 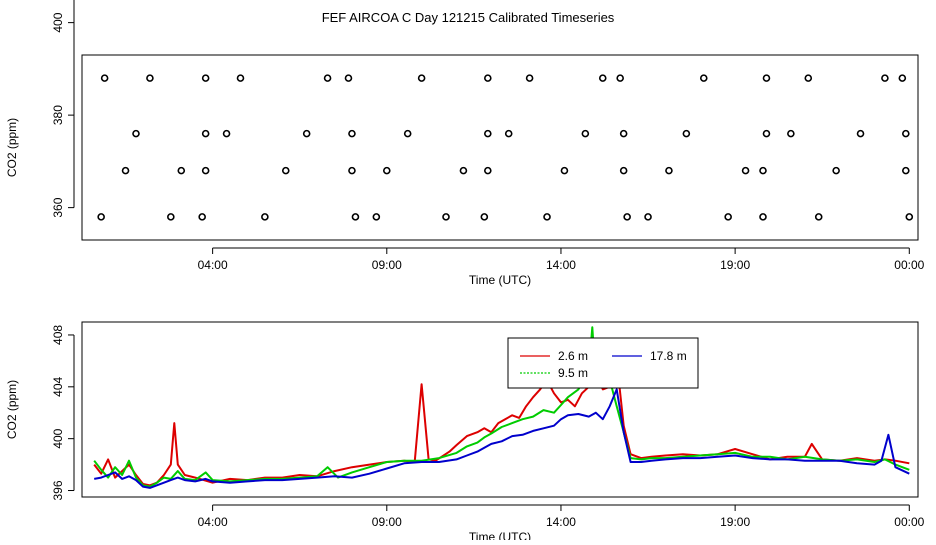 I want to click on legend-label: 17.8 m, so click(x=668, y=356).